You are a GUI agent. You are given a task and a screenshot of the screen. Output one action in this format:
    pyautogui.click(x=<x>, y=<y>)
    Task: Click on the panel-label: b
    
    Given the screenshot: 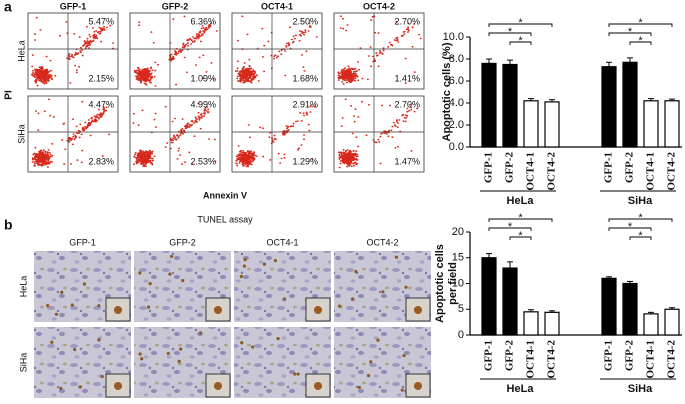 What is the action you would take?
    pyautogui.click(x=8, y=225)
    